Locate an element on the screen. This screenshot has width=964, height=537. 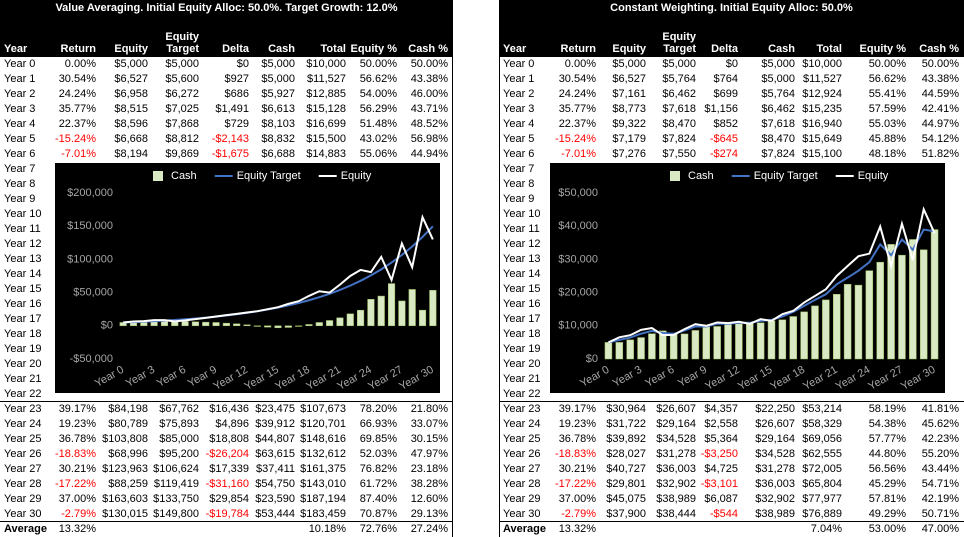
cell: $67,762 is located at coordinates (179, 409).